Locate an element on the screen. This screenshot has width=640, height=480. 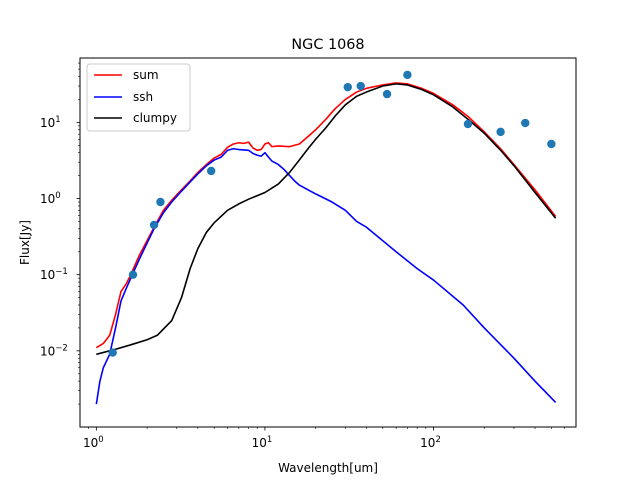
y-tick-exponent: 1 is located at coordinates (57, 120).